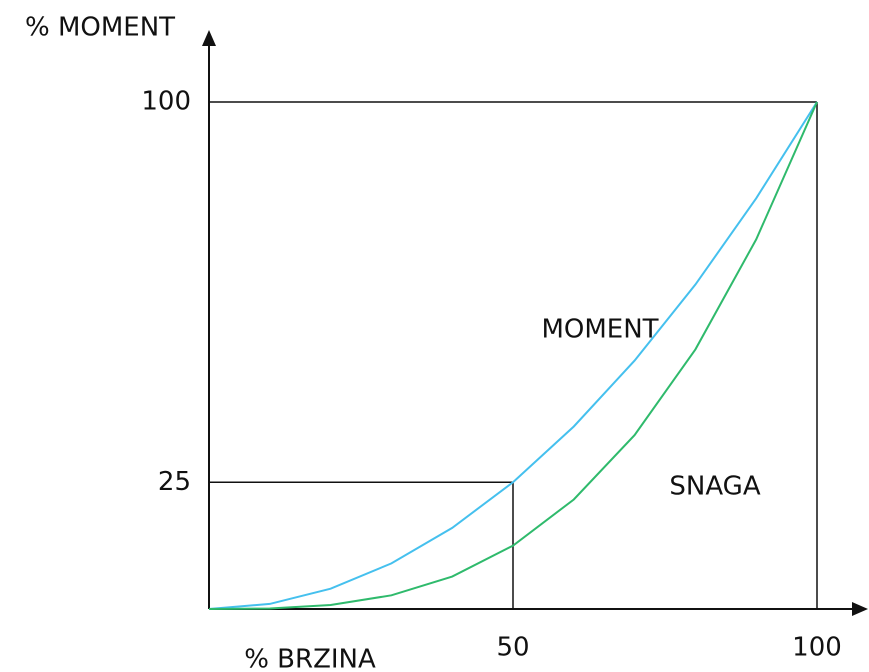 Image resolution: width=869 pixels, height=672 pixels. I want to click on x-axis-label: % BRZINA, so click(310, 658).